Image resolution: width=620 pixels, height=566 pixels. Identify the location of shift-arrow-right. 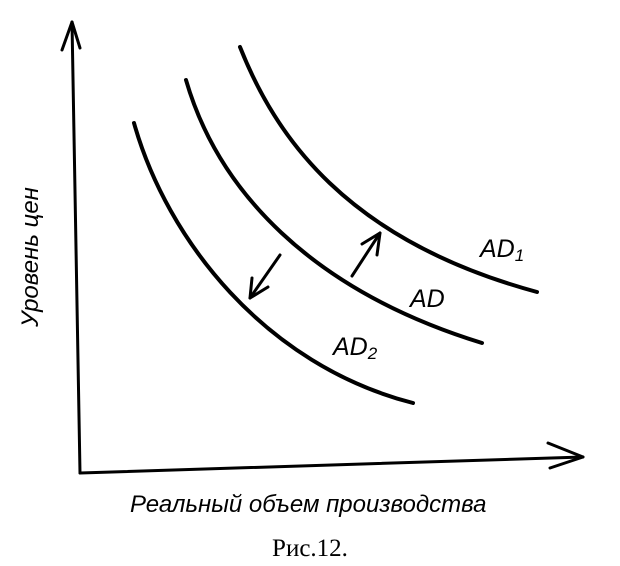
(366, 254).